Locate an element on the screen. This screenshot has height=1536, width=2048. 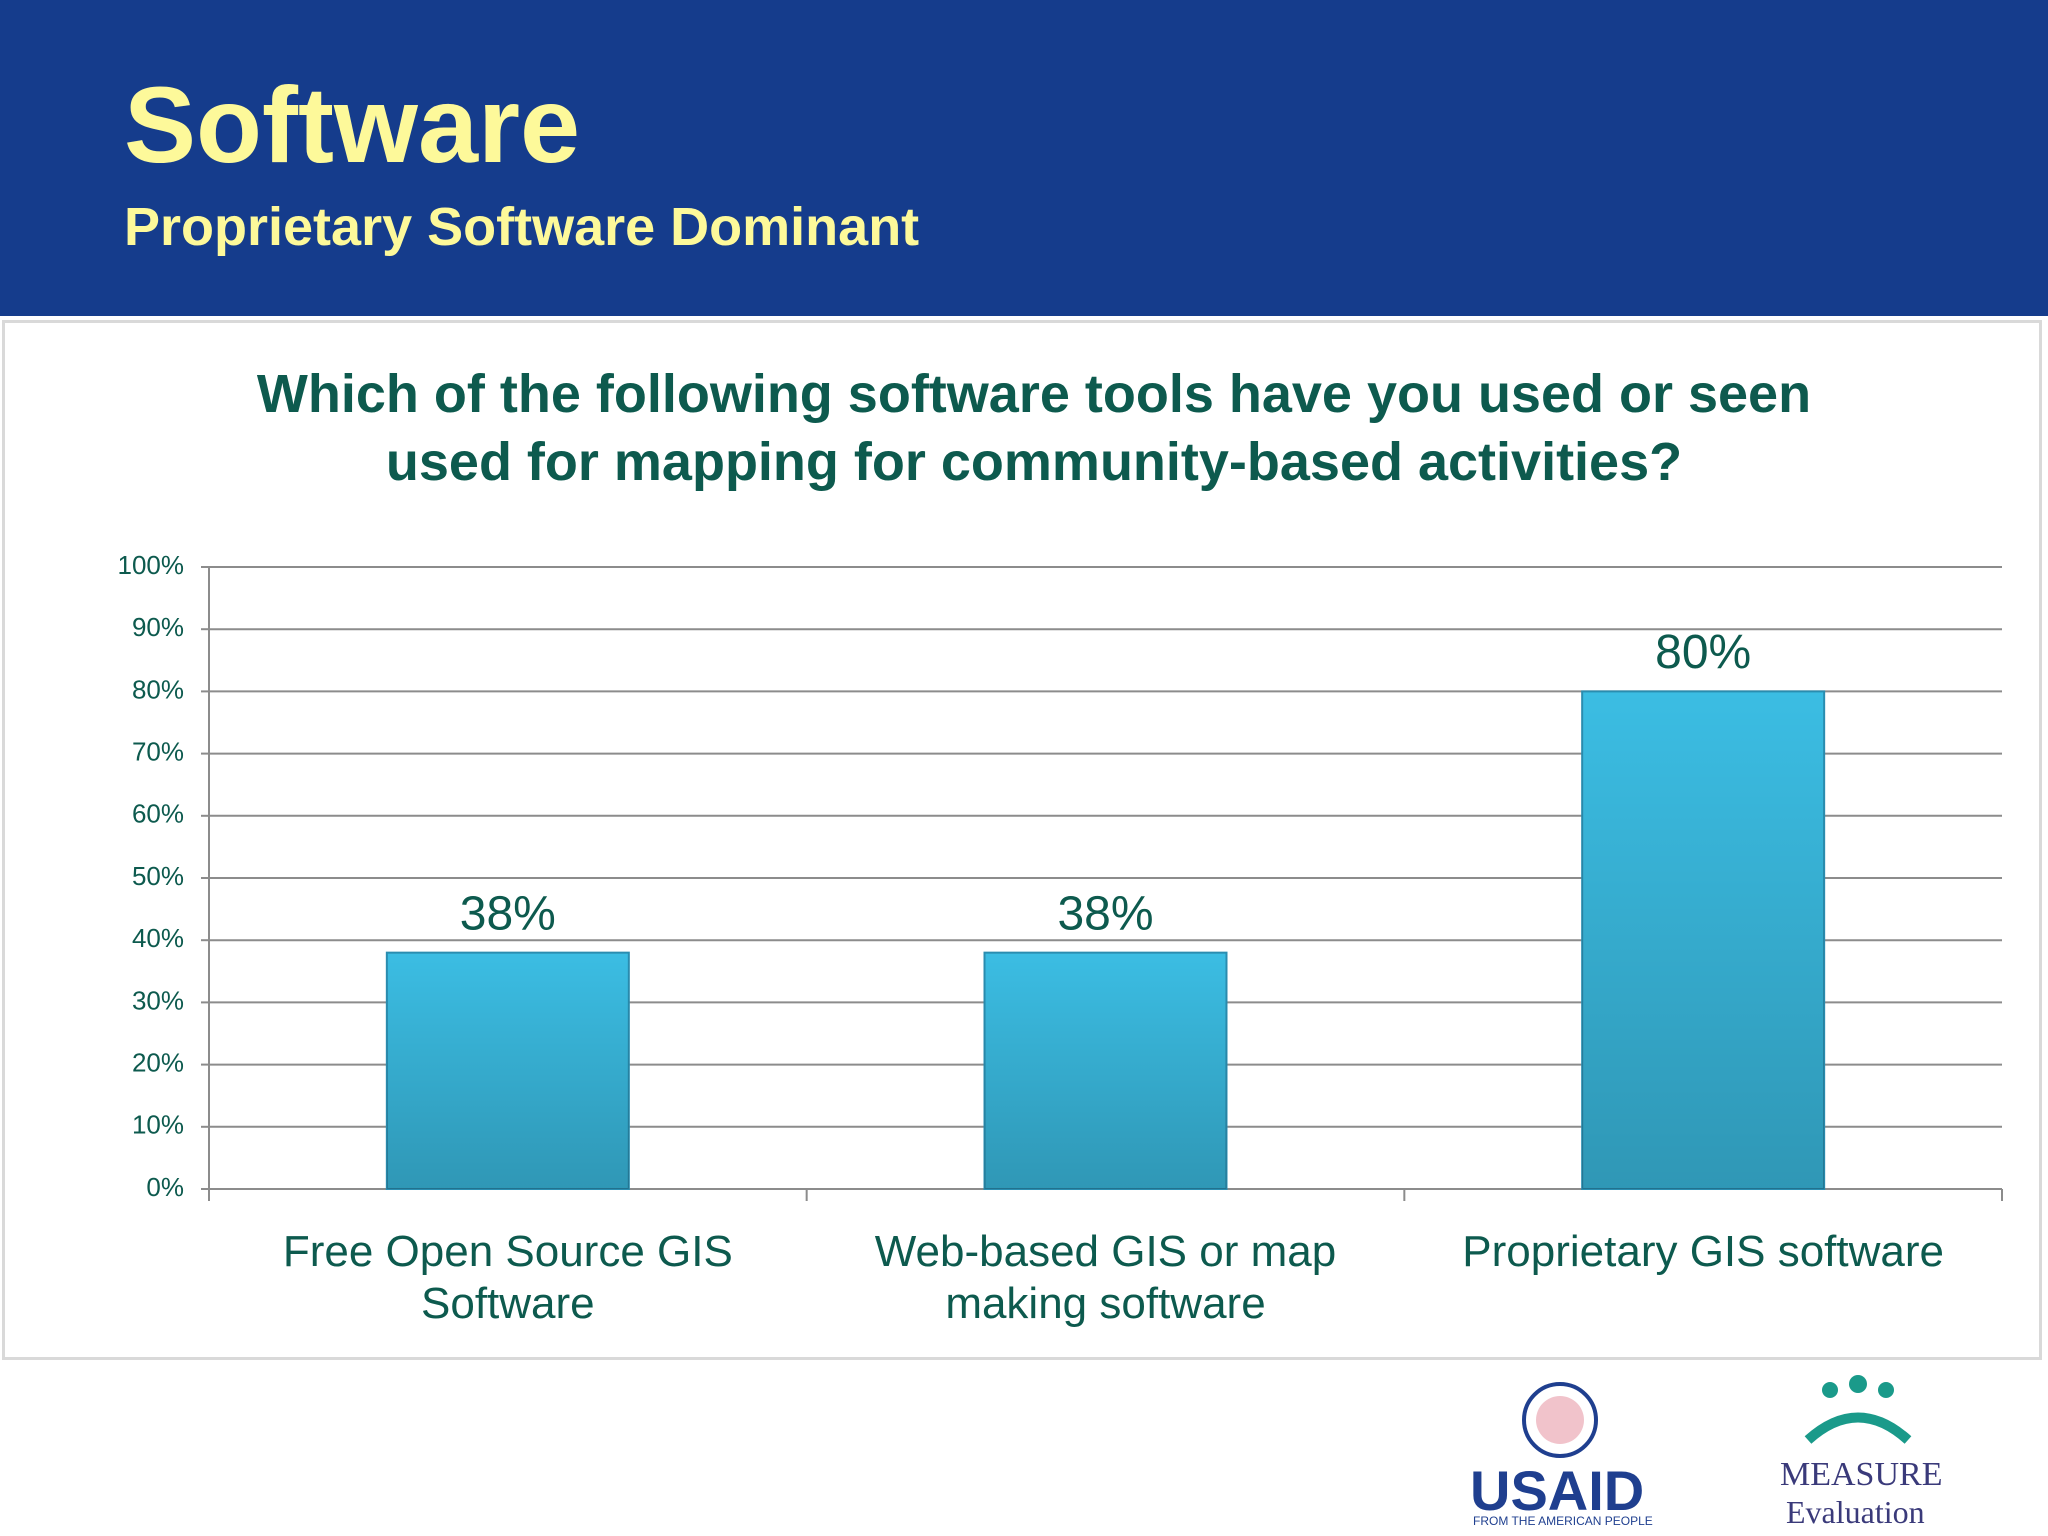
usaid-seal-inner is located at coordinates (1560, 1420).